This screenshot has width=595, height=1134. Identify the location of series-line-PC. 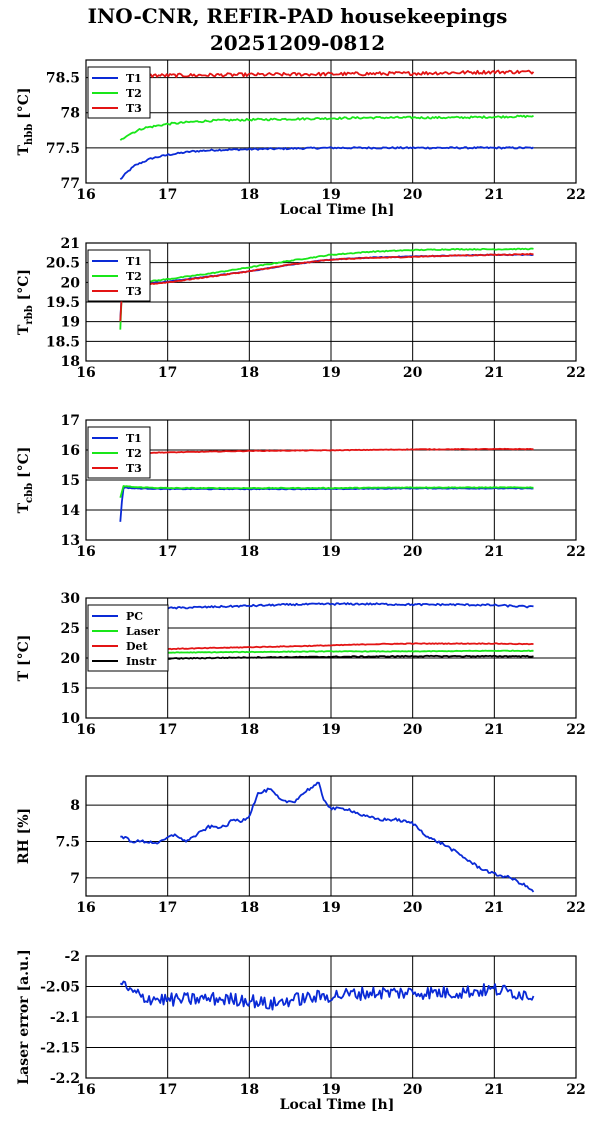
(326, 606).